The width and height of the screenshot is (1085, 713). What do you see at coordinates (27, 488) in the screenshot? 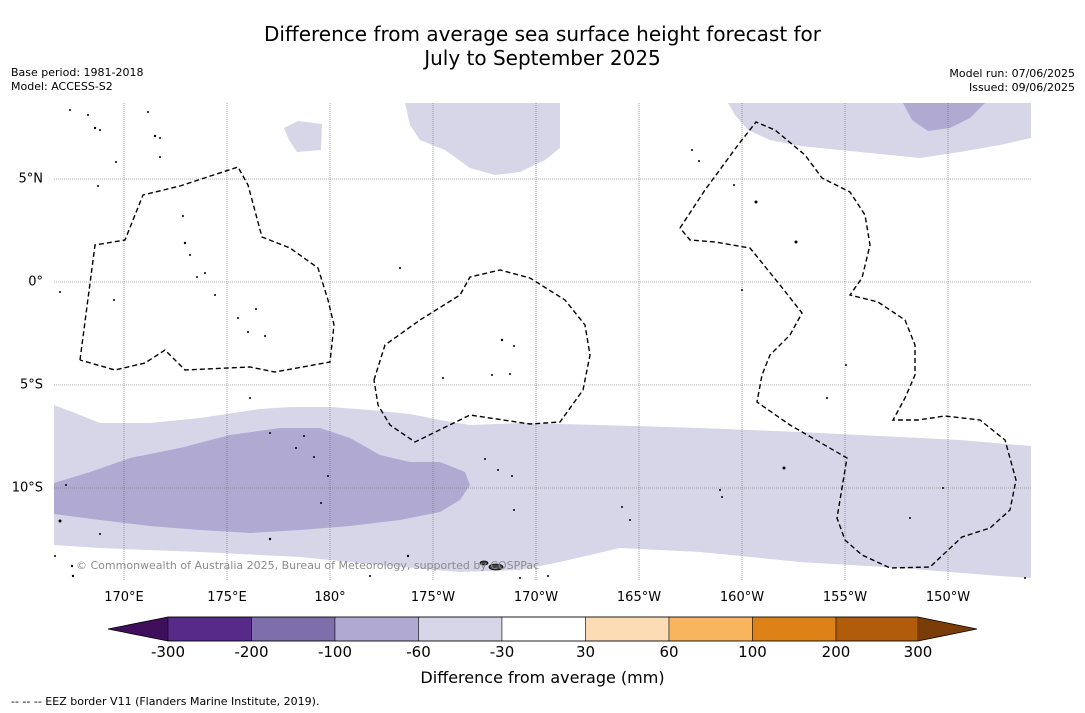
I see `lat-label: 10°S` at bounding box center [27, 488].